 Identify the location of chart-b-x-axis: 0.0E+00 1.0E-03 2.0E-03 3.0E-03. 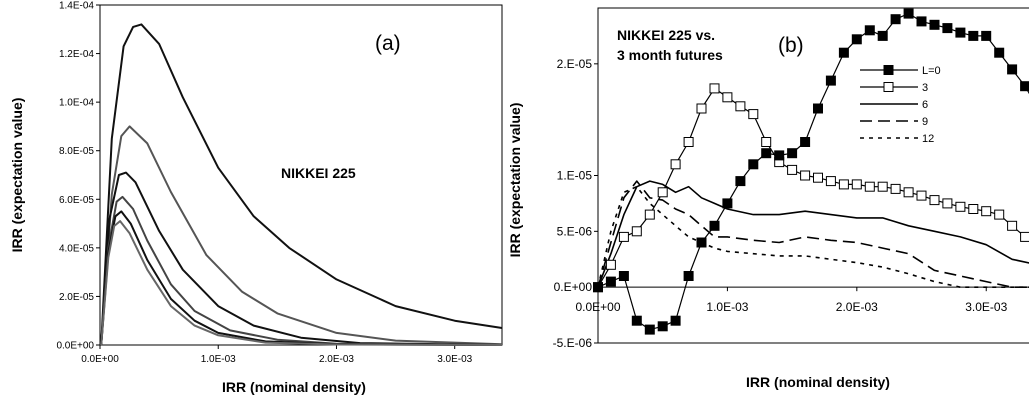
(802, 300).